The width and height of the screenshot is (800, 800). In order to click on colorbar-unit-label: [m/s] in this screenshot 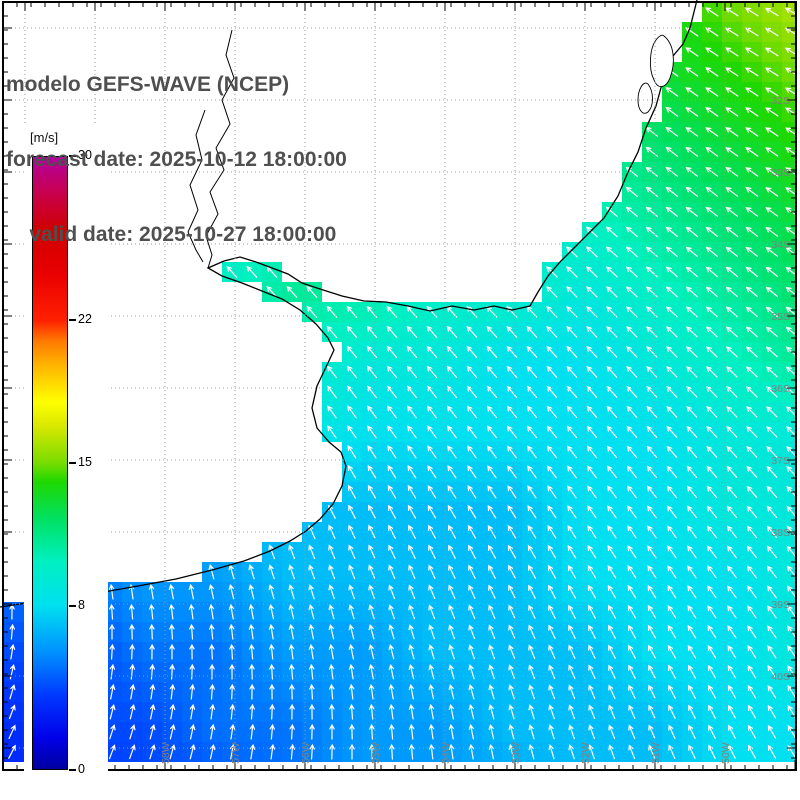, I will do `click(44, 137)`.